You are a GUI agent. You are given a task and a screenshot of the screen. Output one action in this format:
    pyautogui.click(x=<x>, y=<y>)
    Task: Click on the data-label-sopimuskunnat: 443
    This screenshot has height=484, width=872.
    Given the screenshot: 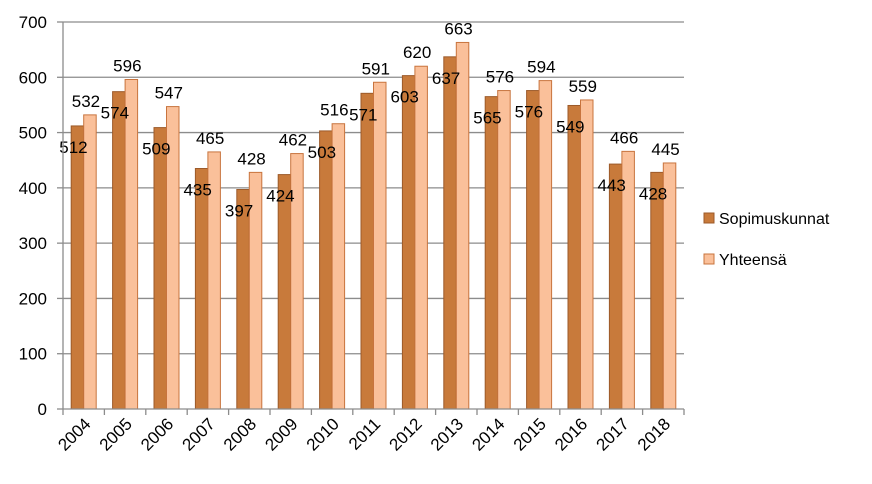 What is the action you would take?
    pyautogui.click(x=611, y=185)
    